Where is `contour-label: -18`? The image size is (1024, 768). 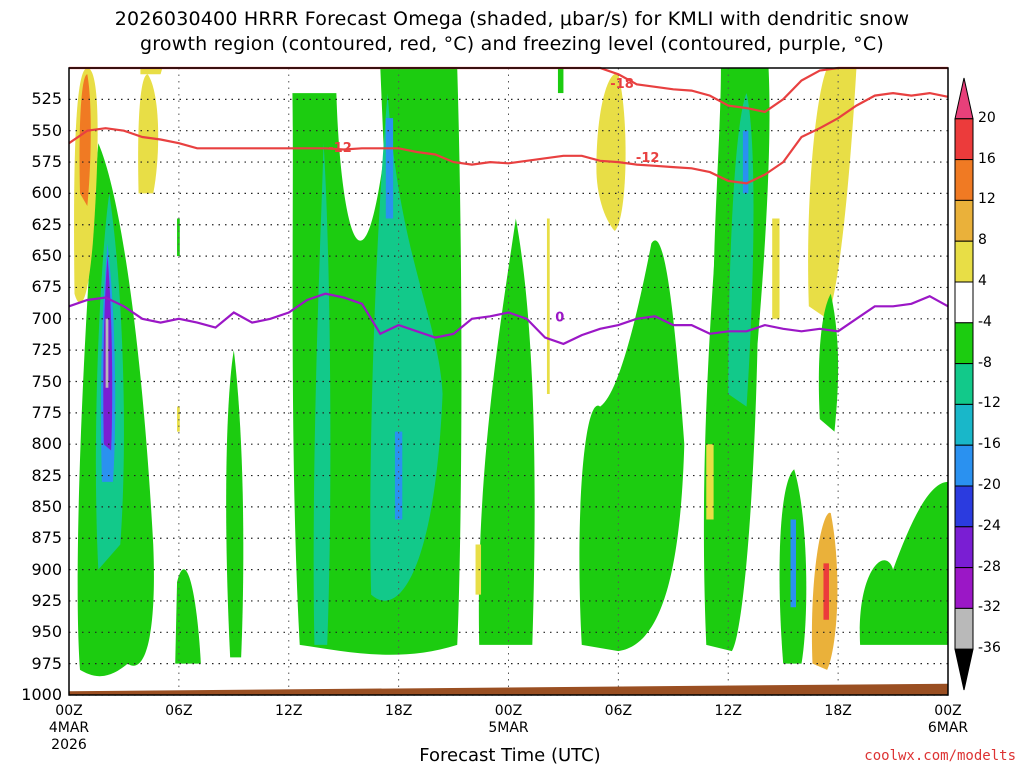 contour-label: -18 is located at coordinates (622, 84).